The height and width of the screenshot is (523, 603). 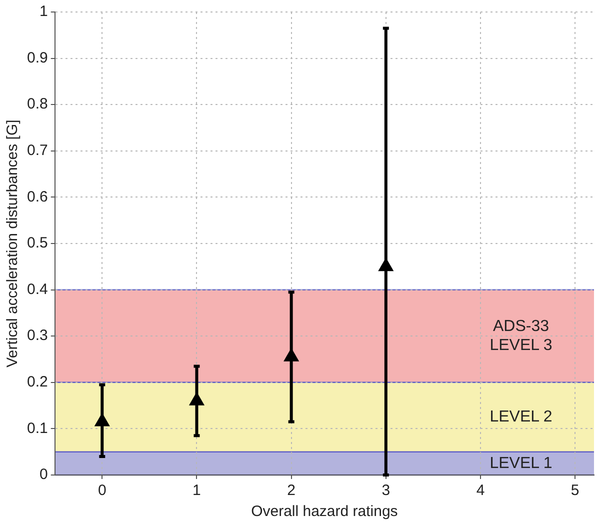 What do you see at coordinates (521, 336) in the screenshot?
I see `band-label: ADS-33 LEVEL 3` at bounding box center [521, 336].